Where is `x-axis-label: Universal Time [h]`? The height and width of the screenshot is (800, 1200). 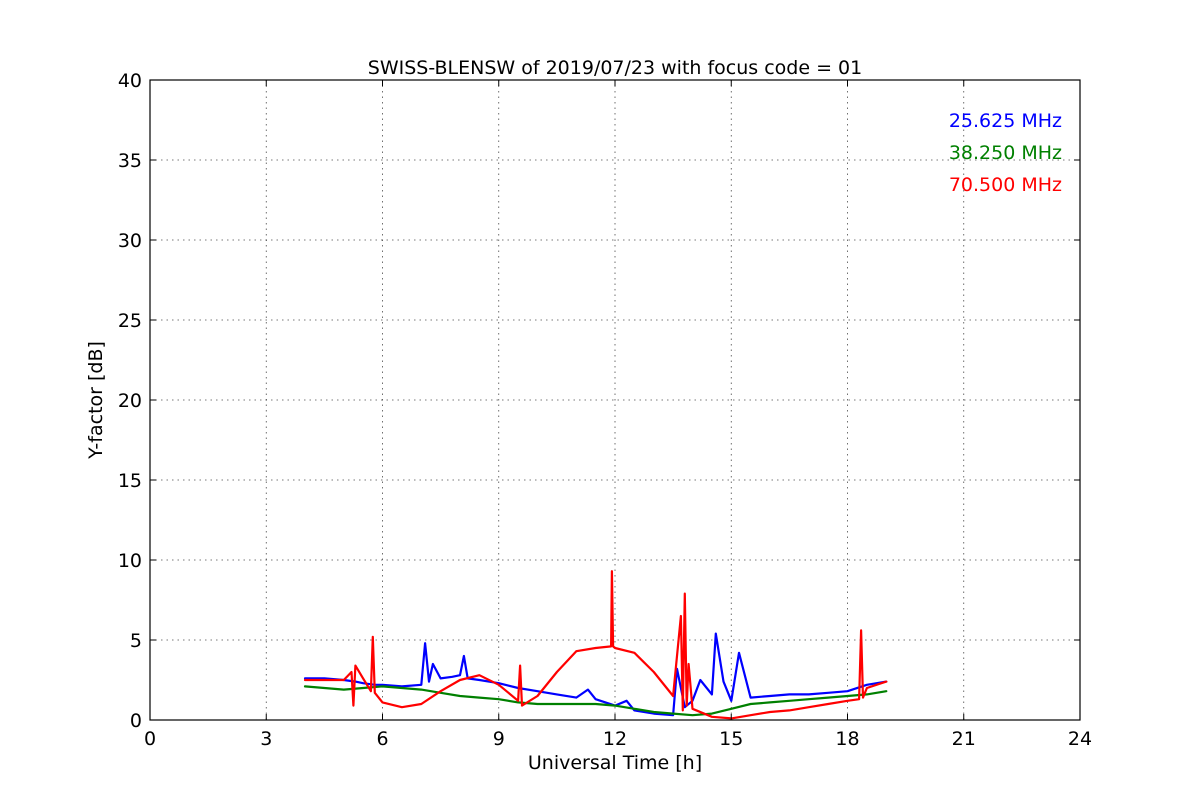 x-axis-label: Universal Time [h] is located at coordinates (615, 763).